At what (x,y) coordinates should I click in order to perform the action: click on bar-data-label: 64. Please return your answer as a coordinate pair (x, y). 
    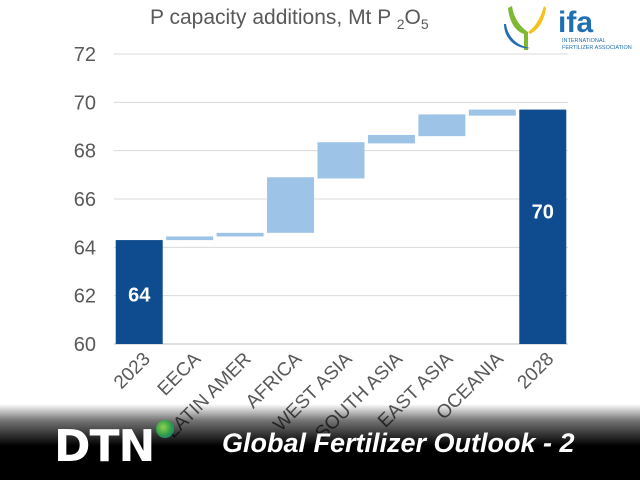
    Looking at the image, I should click on (139, 296).